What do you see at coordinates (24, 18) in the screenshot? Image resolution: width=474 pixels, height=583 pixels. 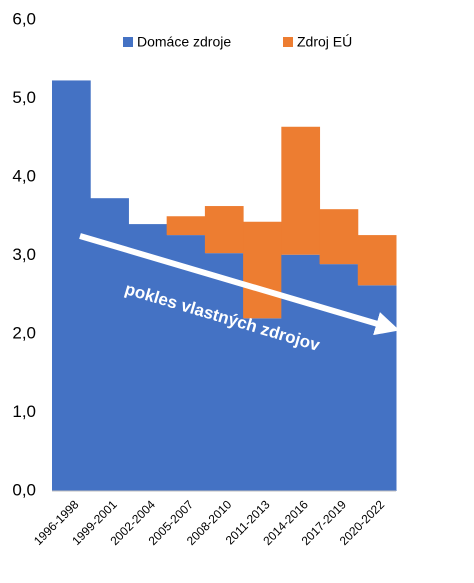 I see `y-tick-label: 6,0` at bounding box center [24, 18].